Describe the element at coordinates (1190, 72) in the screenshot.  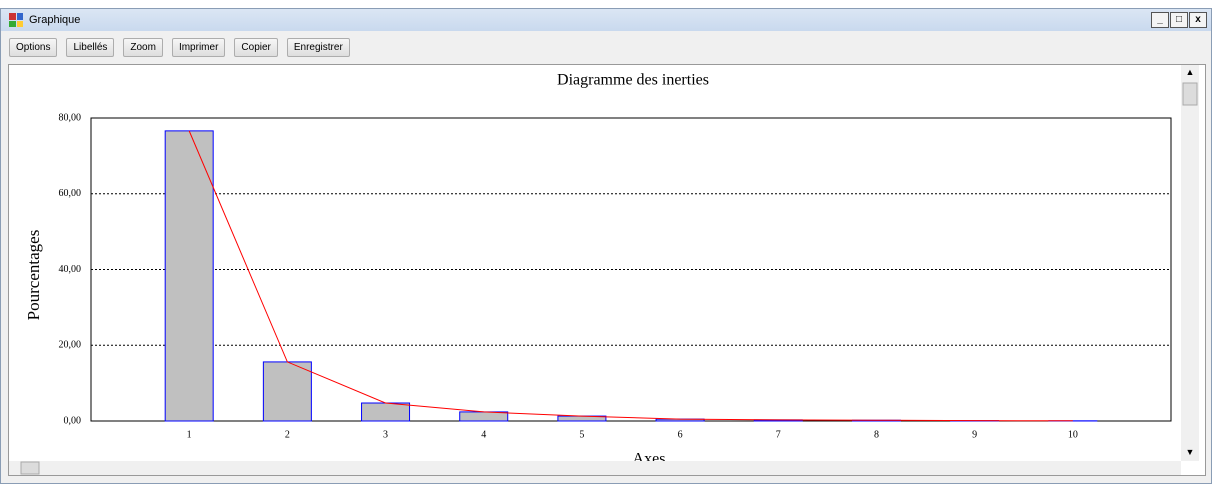
I see `scroll-up: ▲` at that location.